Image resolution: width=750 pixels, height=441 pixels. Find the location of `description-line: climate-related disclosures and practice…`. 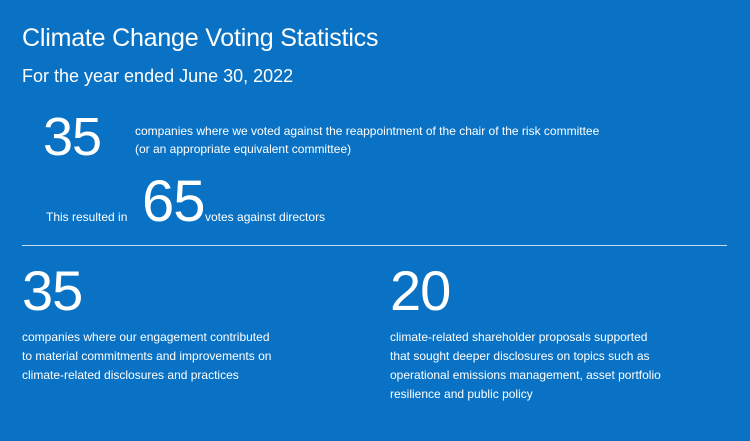

description-line: climate-related disclosures and practice… is located at coordinates (130, 375).